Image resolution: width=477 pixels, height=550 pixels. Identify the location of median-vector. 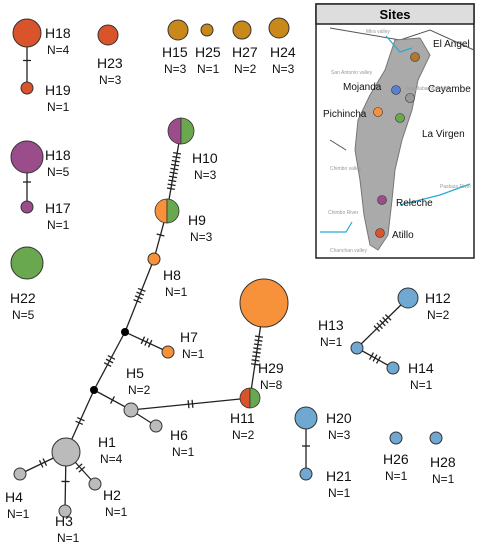
(125, 332).